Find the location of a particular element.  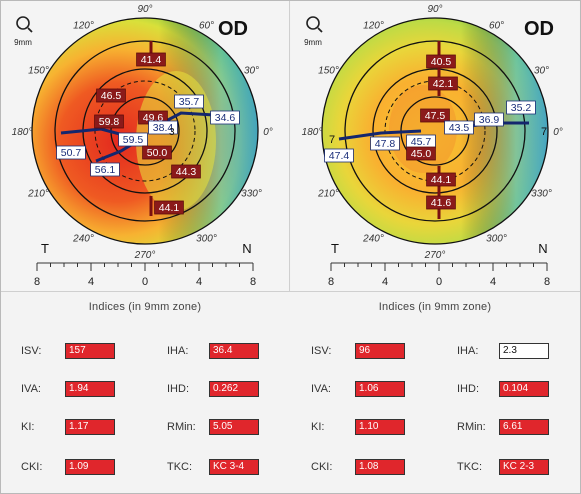

index-value-tkc: KC 2-3 is located at coordinates (524, 467).